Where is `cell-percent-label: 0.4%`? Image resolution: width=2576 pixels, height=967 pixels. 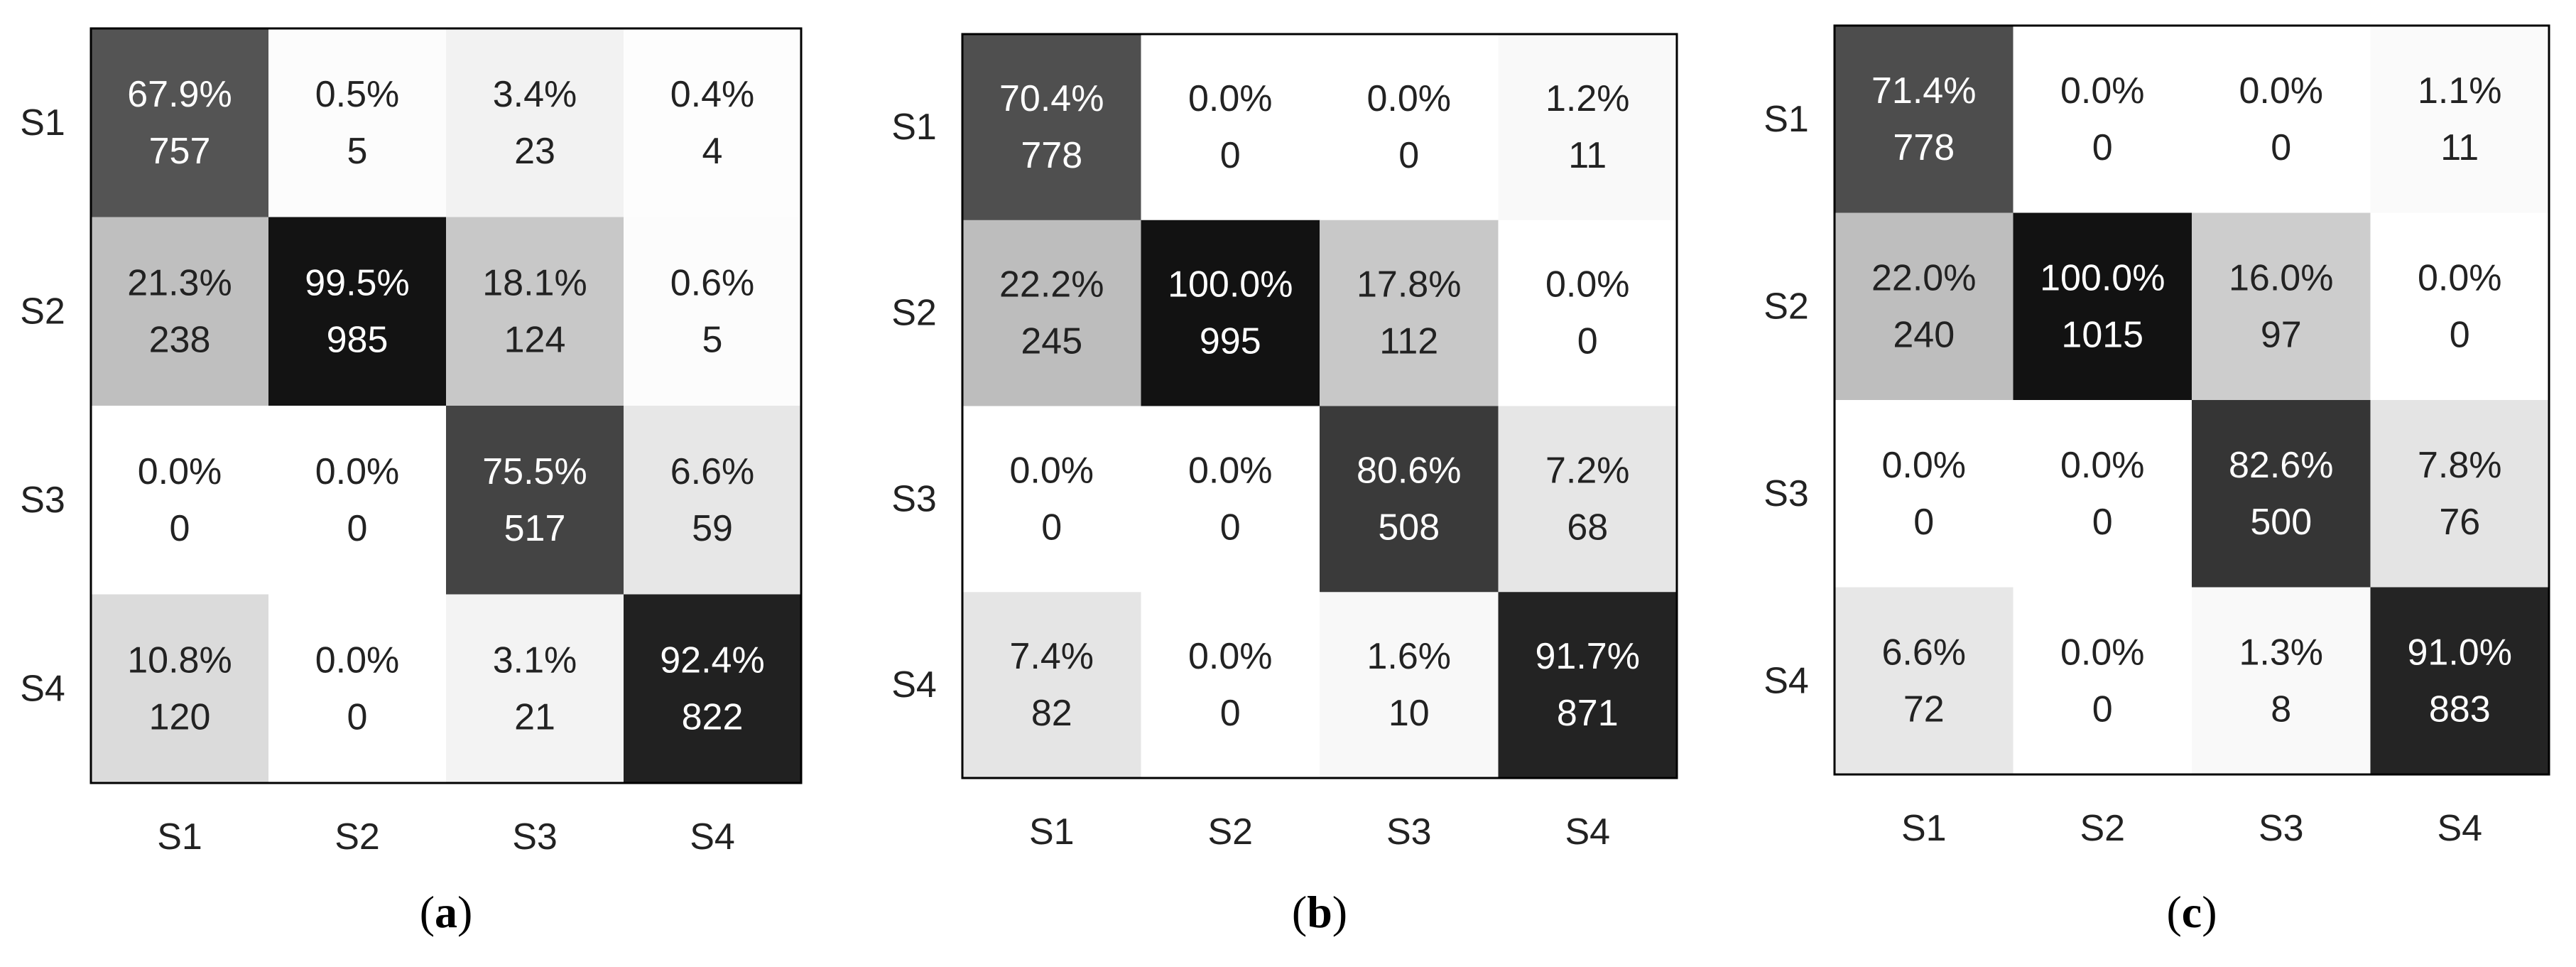
cell-percent-label: 0.4% is located at coordinates (713, 94).